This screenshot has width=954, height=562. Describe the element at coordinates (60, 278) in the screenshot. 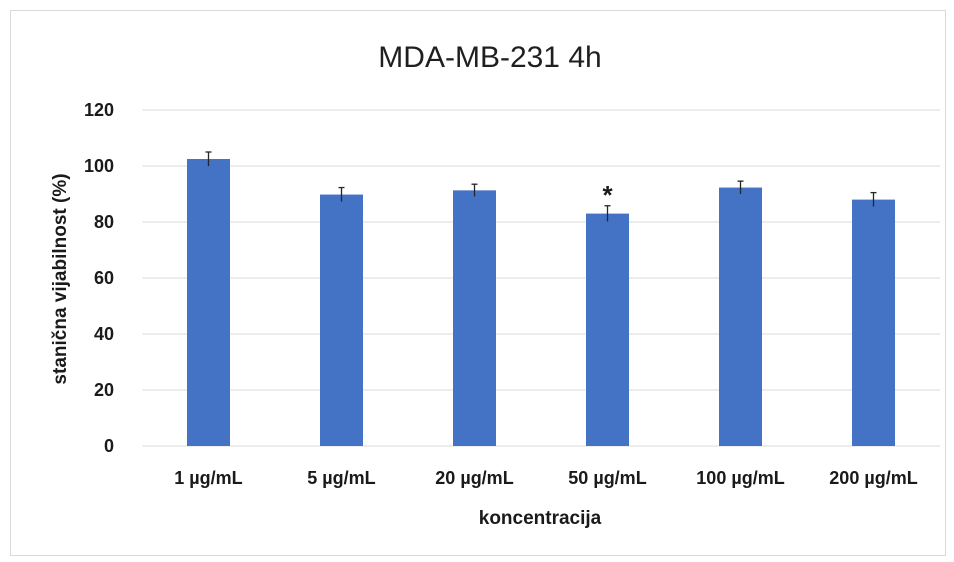

I see `y-axis-label: stanična vijabilnost (%)` at that location.